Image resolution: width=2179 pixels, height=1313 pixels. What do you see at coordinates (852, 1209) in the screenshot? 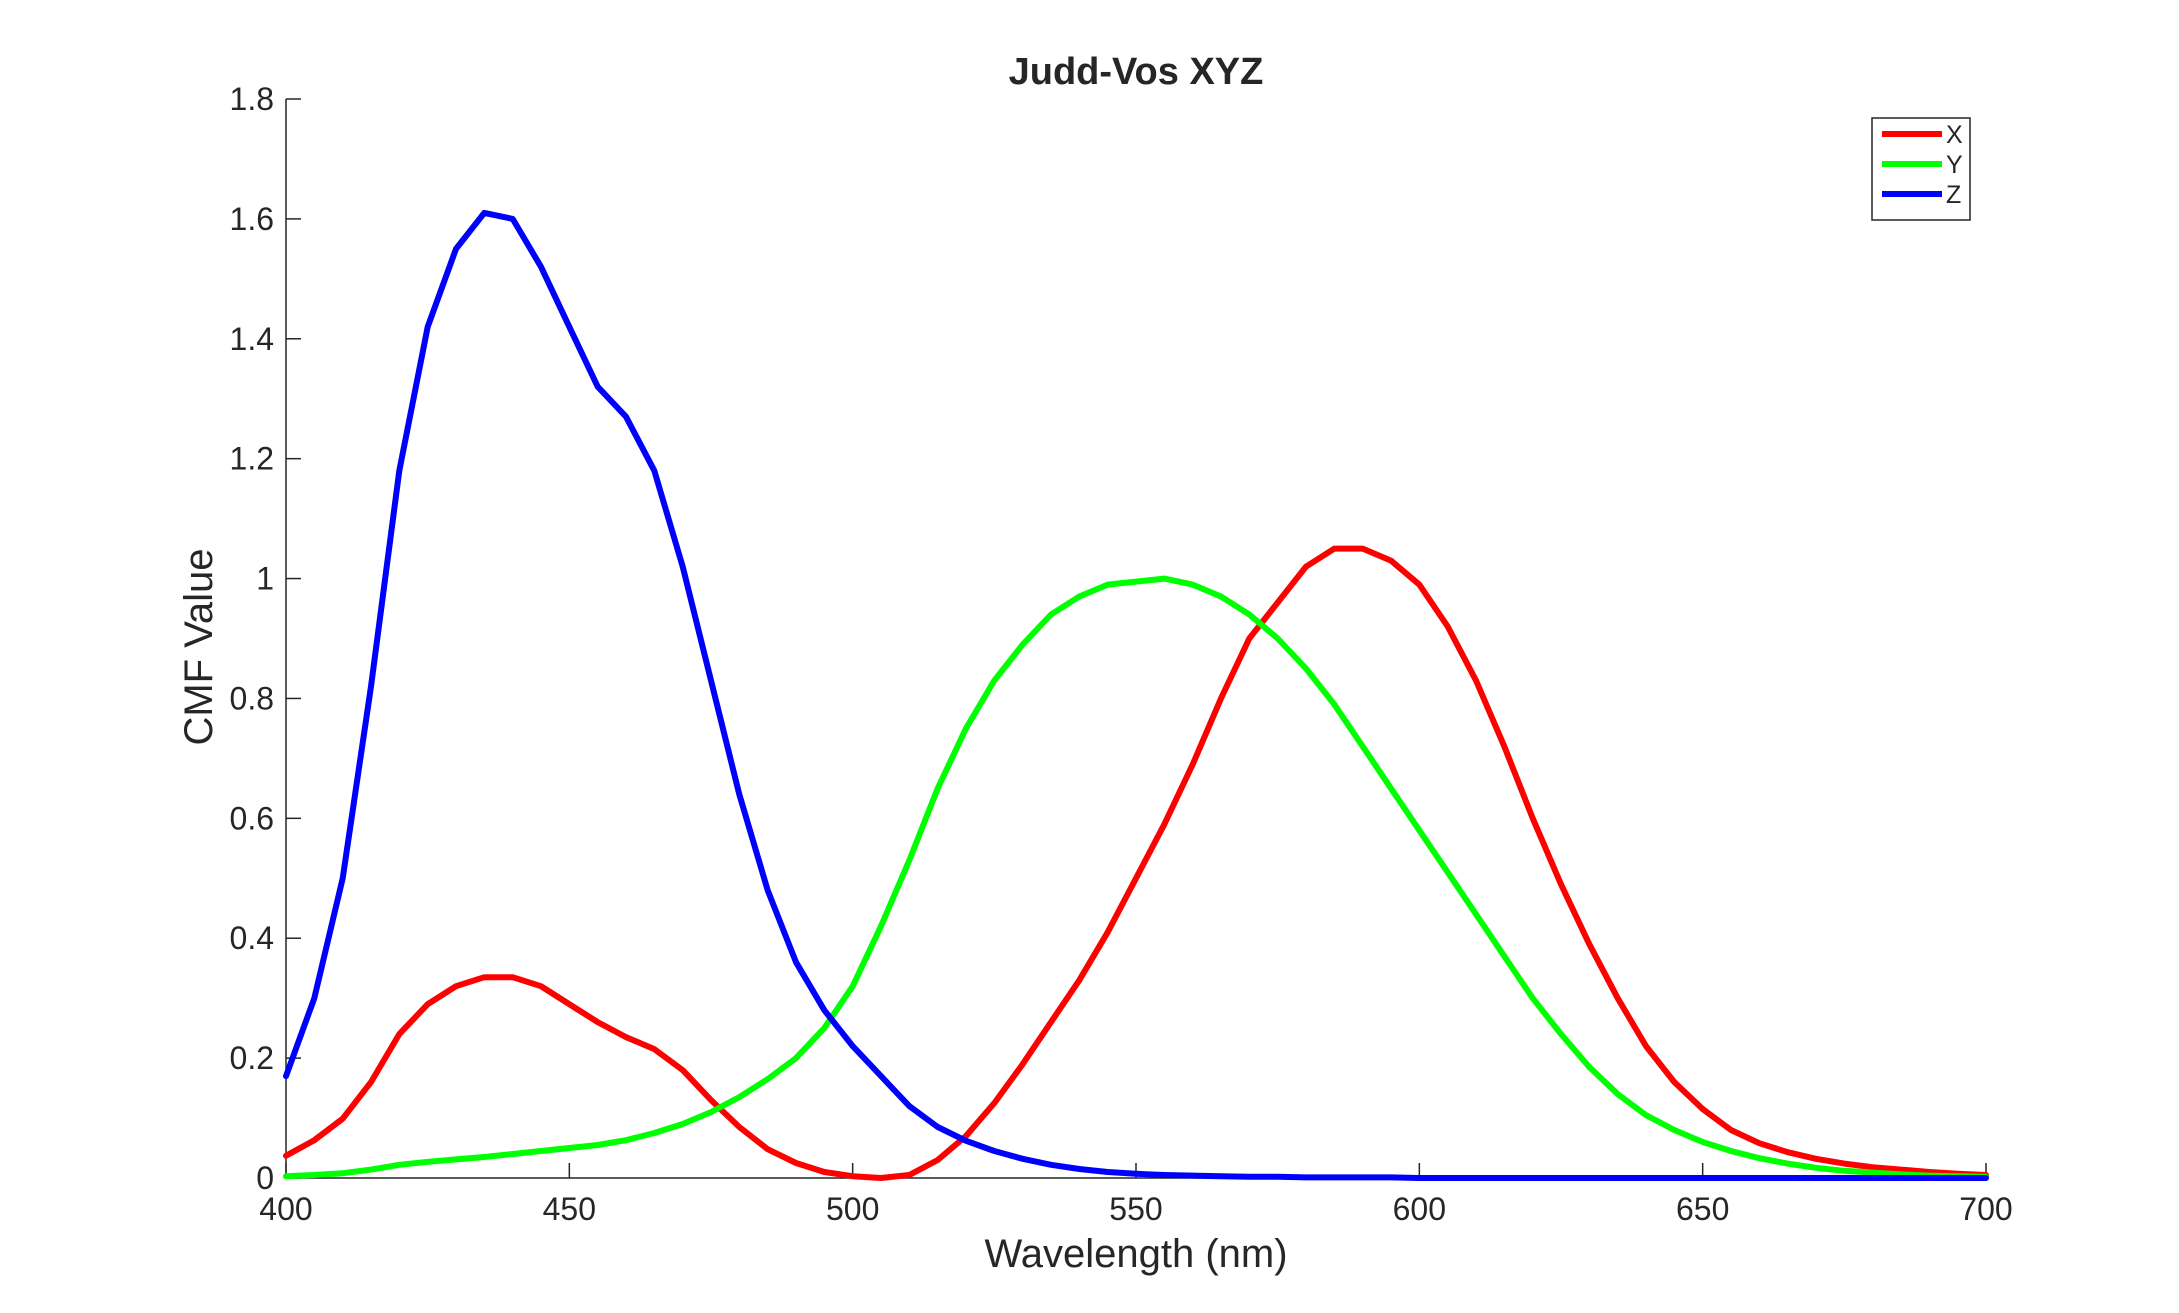
I see `x-tick-label: 500` at bounding box center [852, 1209].